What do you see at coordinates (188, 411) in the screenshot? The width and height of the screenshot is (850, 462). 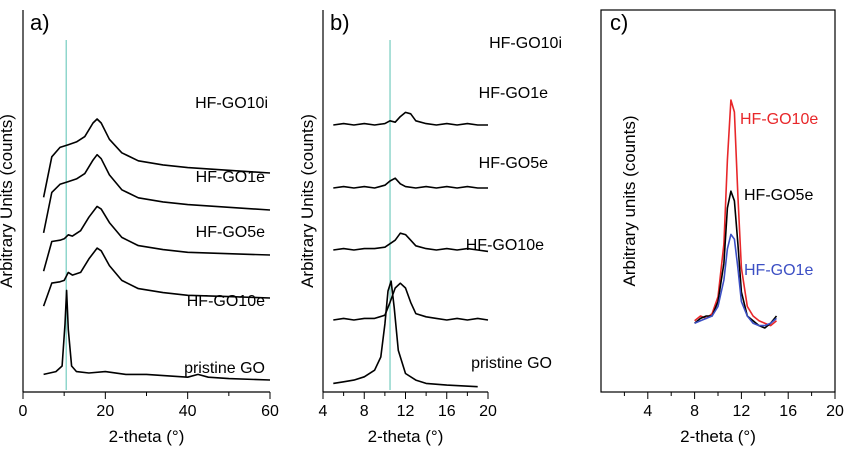 I see `x-tick-label: 40` at bounding box center [188, 411].